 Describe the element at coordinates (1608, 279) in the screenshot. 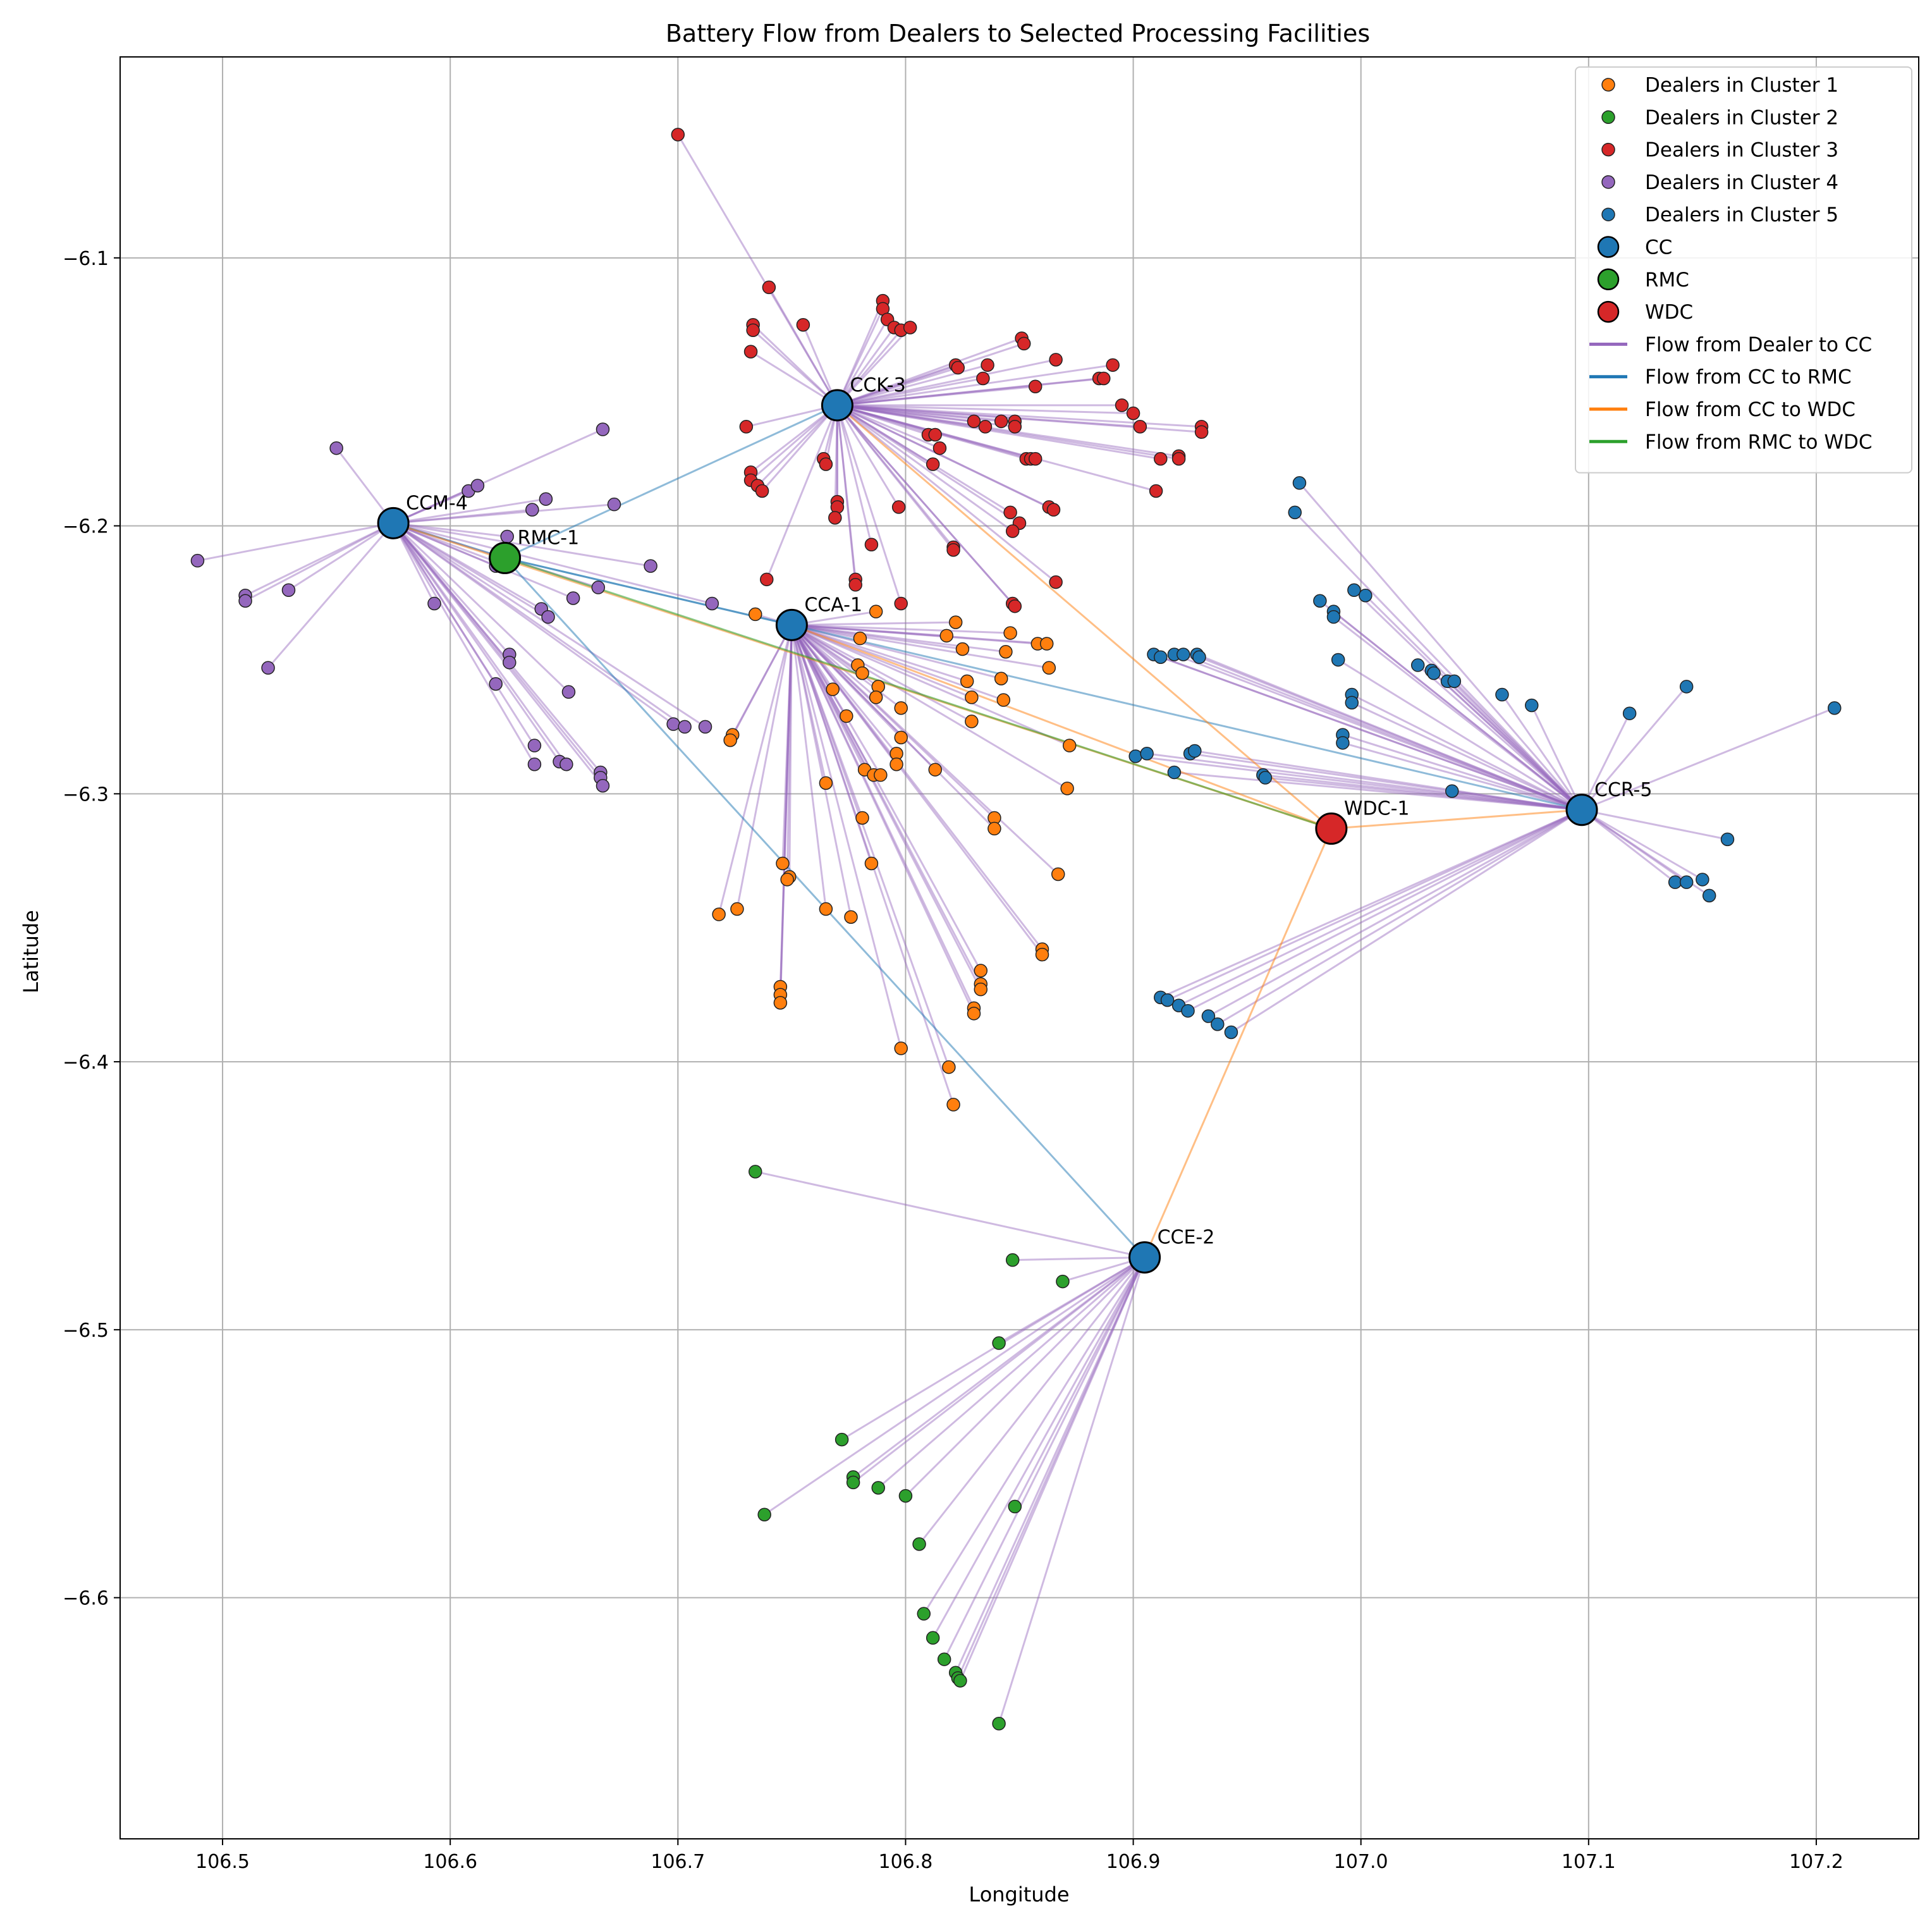

I see `legend-swatch` at that location.